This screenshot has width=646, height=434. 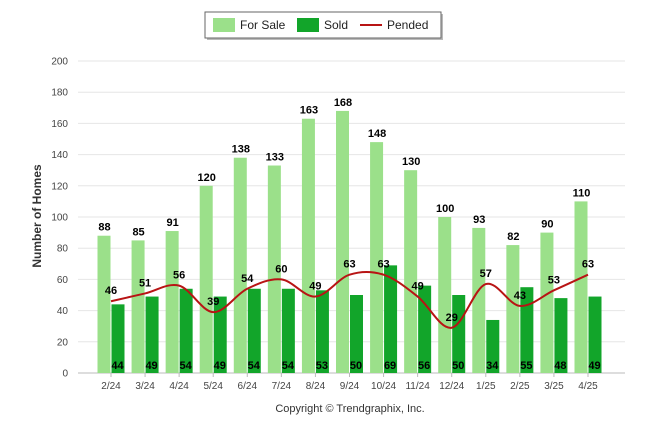 What do you see at coordinates (588, 386) in the screenshot?
I see `x-tick-label: 4/25` at bounding box center [588, 386].